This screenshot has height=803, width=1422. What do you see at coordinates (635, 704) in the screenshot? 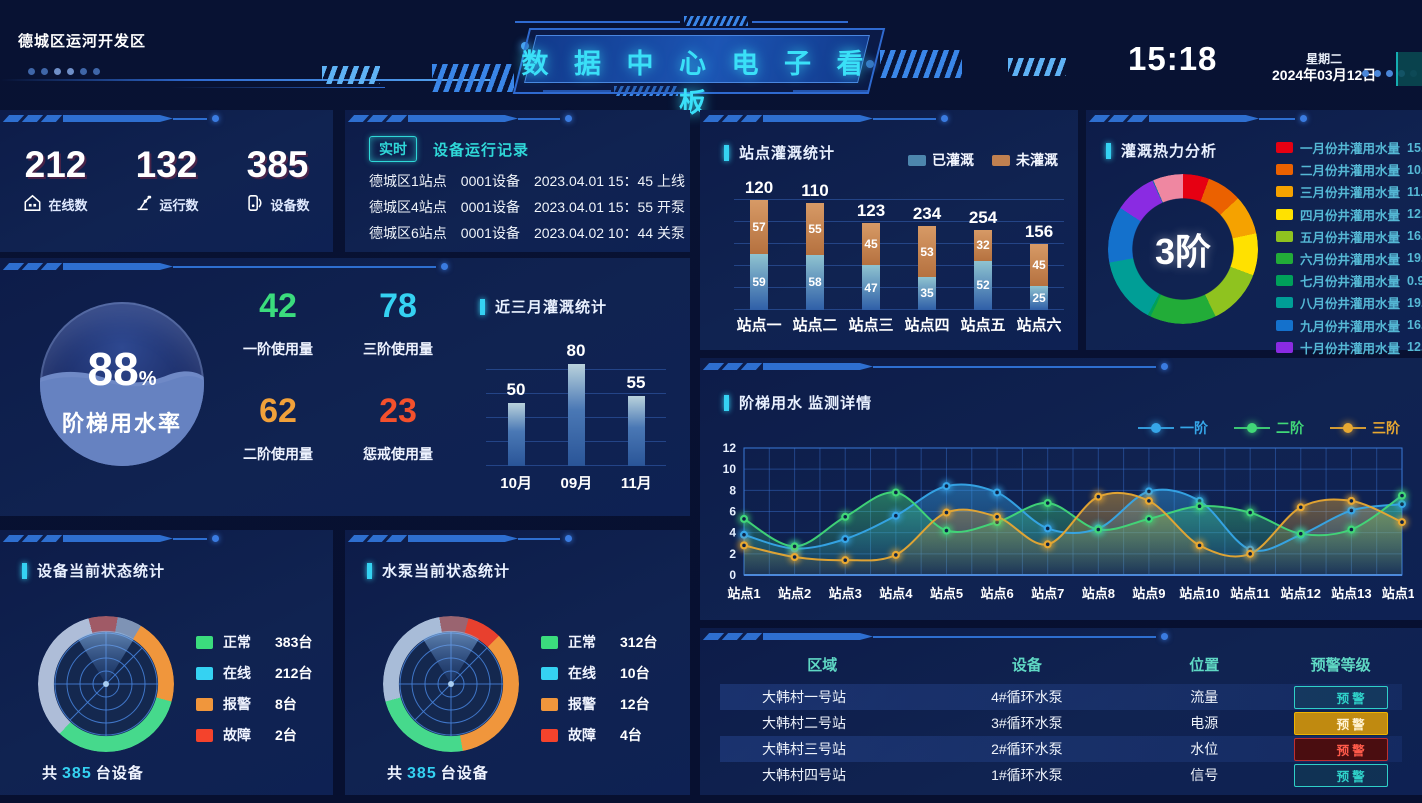
I see `legend-value: 12台` at bounding box center [635, 704].